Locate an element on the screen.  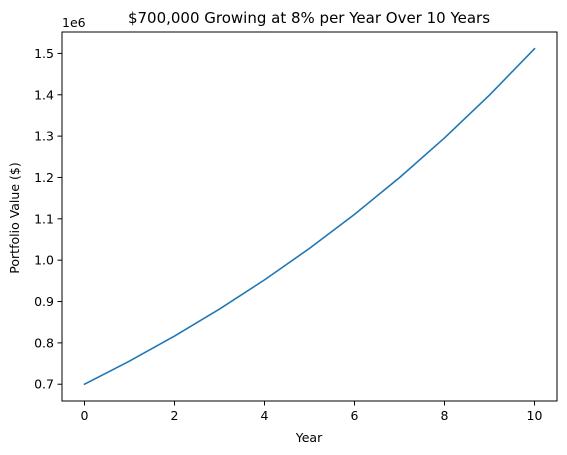
x-tick-label: 10 is located at coordinates (535, 415).